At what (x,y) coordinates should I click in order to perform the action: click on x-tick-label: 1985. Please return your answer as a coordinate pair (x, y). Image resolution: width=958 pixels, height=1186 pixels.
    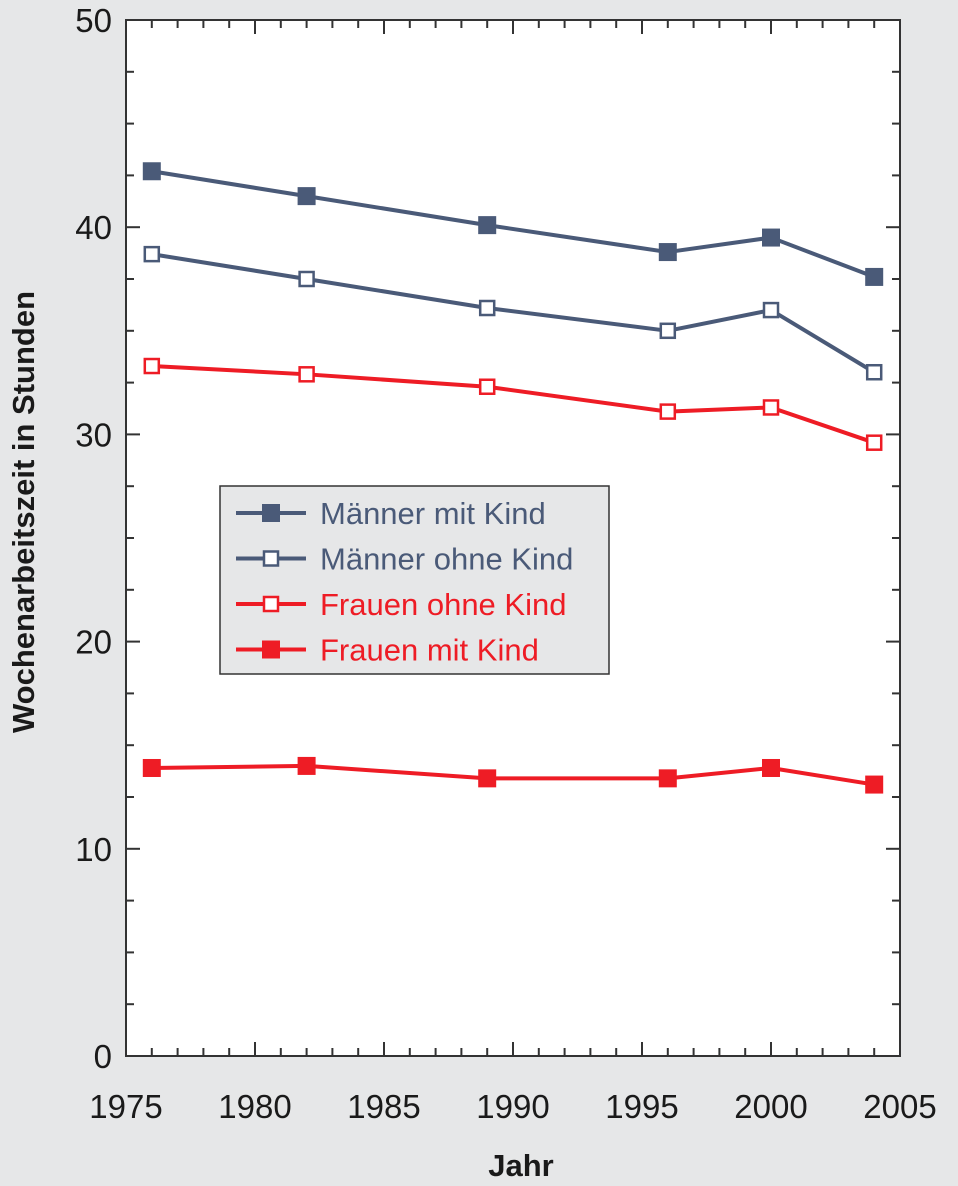
    Looking at the image, I should click on (383, 1106).